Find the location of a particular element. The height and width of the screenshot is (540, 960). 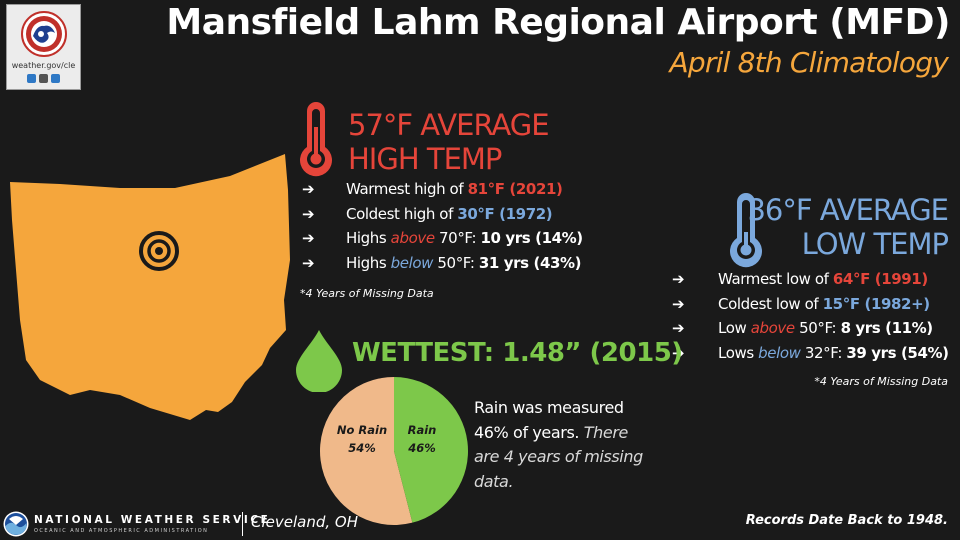

social-icons is located at coordinates (43, 78).